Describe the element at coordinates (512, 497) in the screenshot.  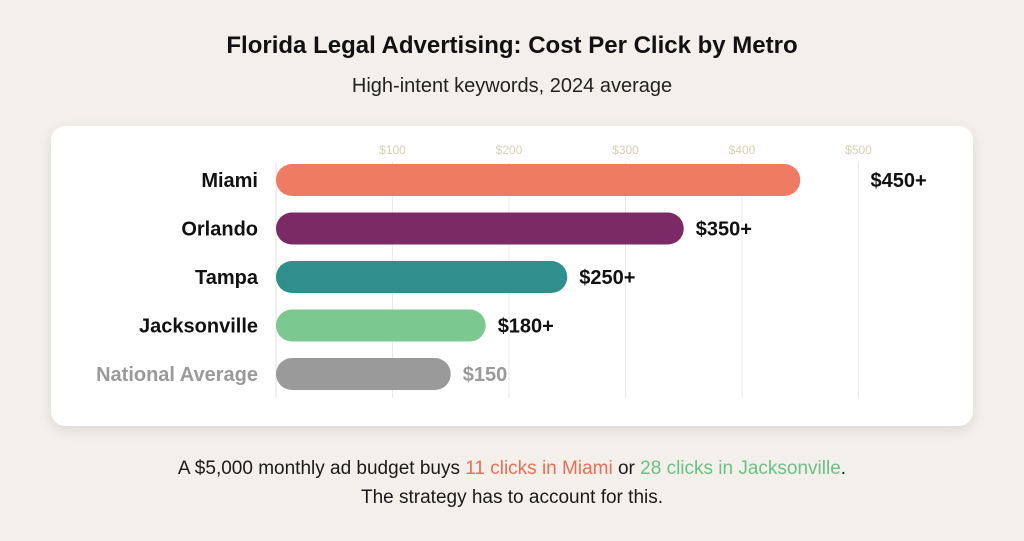
I see `footer-line-2: The strategy has to account for this.` at that location.